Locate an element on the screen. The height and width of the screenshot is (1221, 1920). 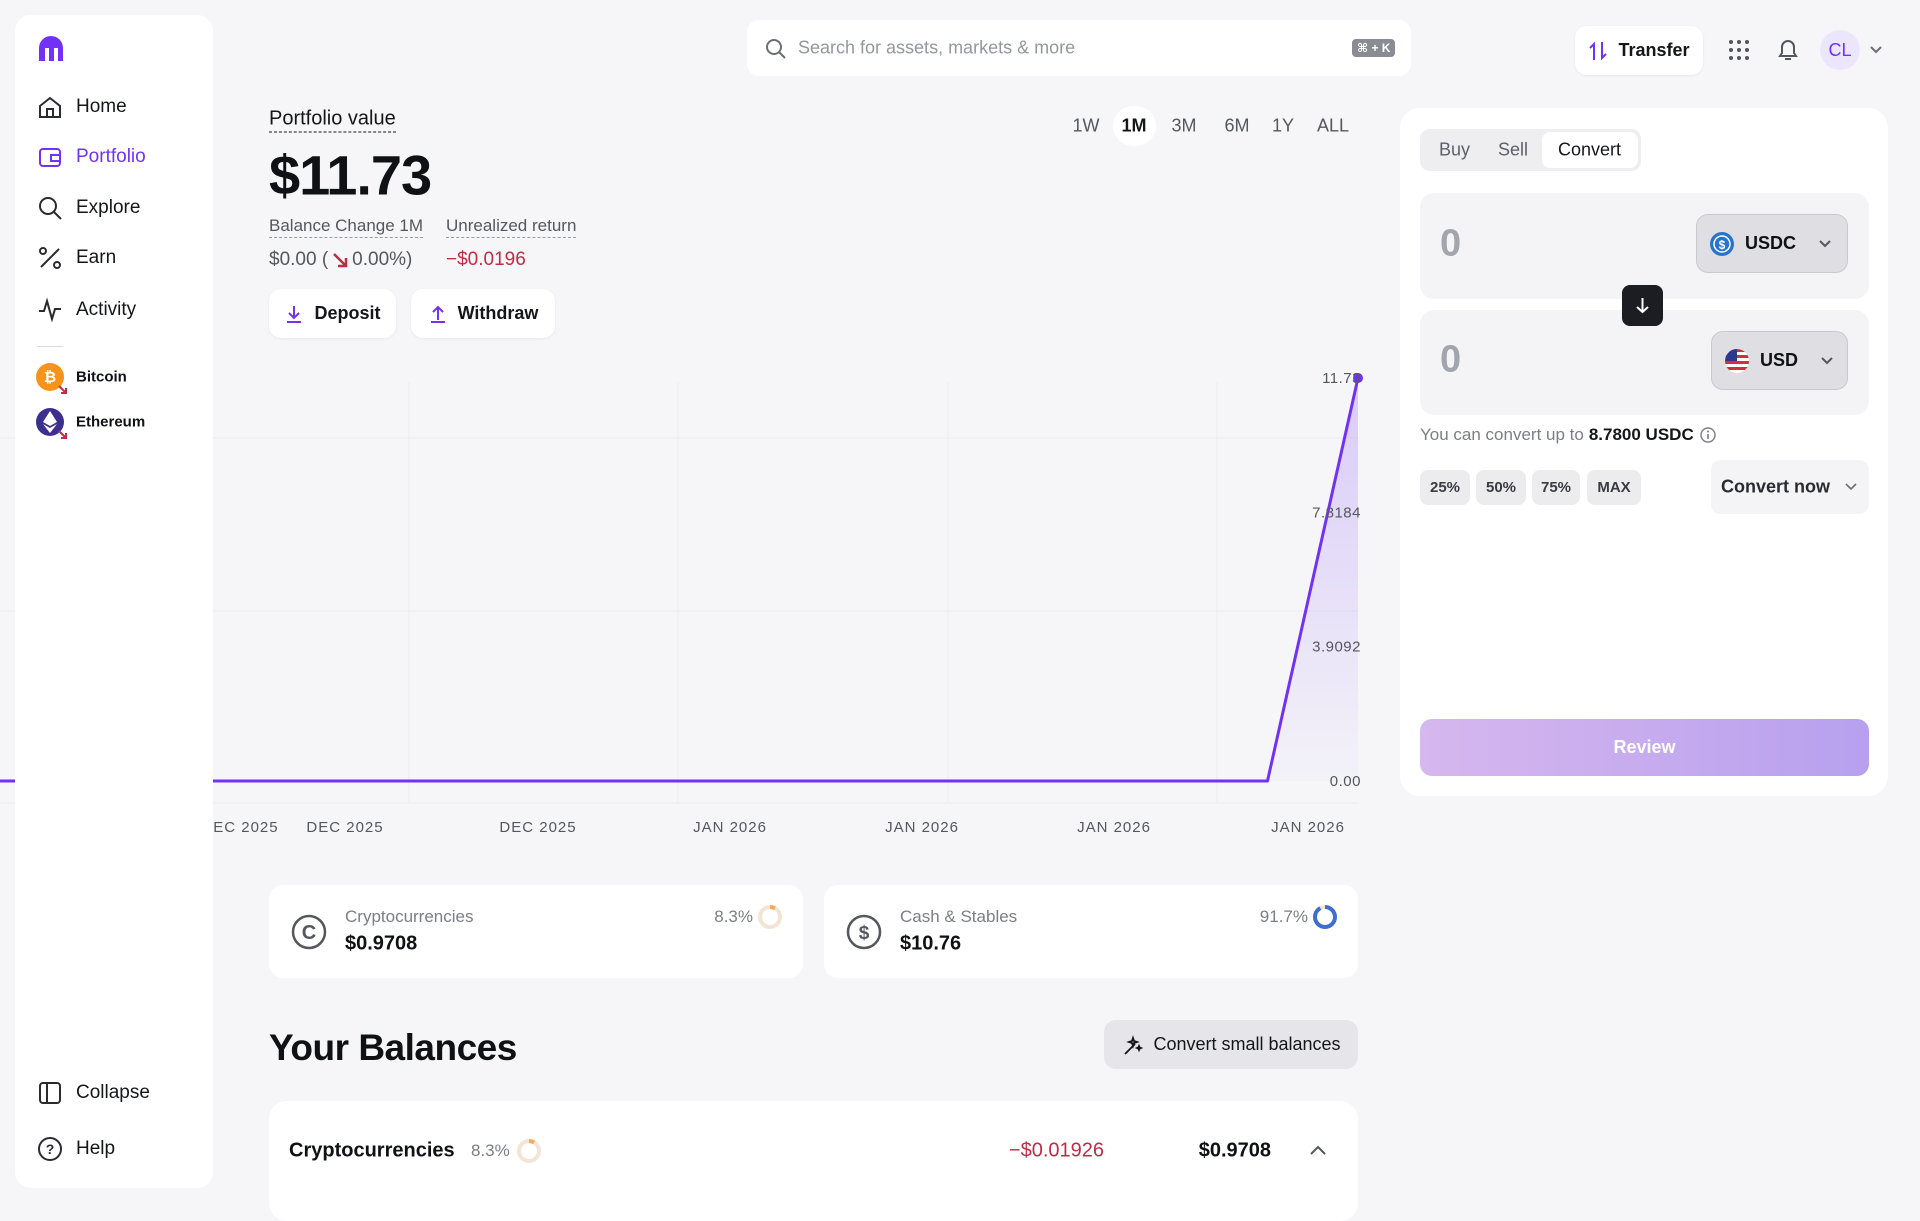
search-bar: Search for assets, markets & more ⌘ + K is located at coordinates (1079, 48).